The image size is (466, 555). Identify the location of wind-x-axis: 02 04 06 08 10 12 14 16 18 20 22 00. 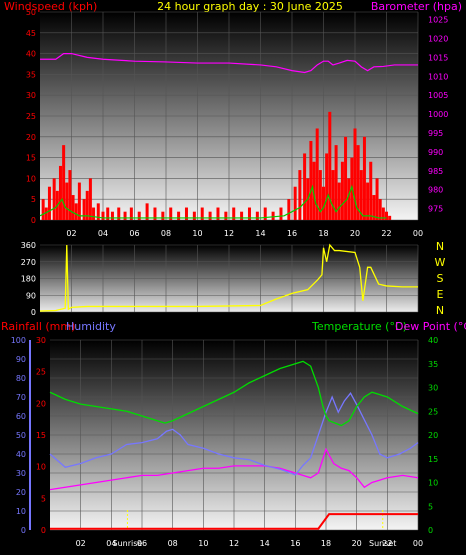
(244, 233).